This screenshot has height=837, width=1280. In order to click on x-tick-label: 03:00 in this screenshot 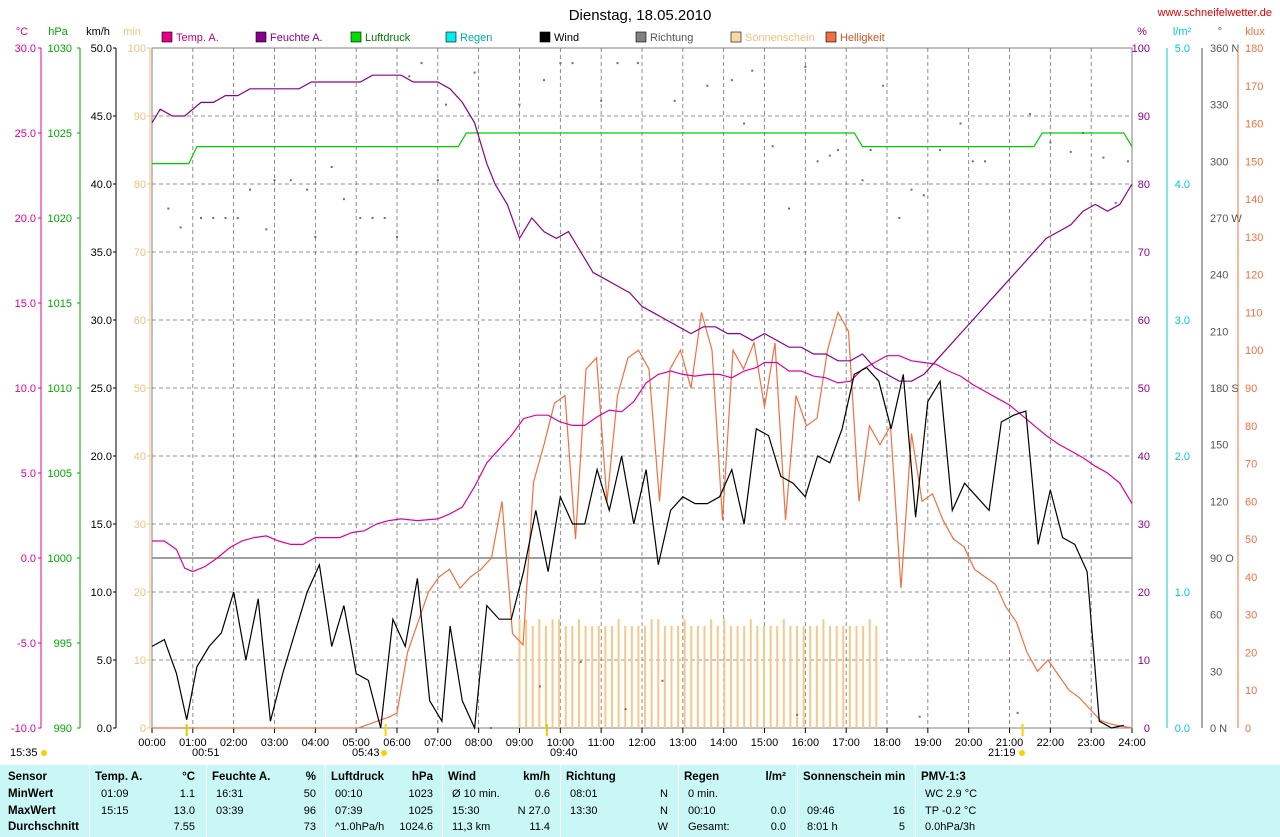, I will do `click(275, 743)`.